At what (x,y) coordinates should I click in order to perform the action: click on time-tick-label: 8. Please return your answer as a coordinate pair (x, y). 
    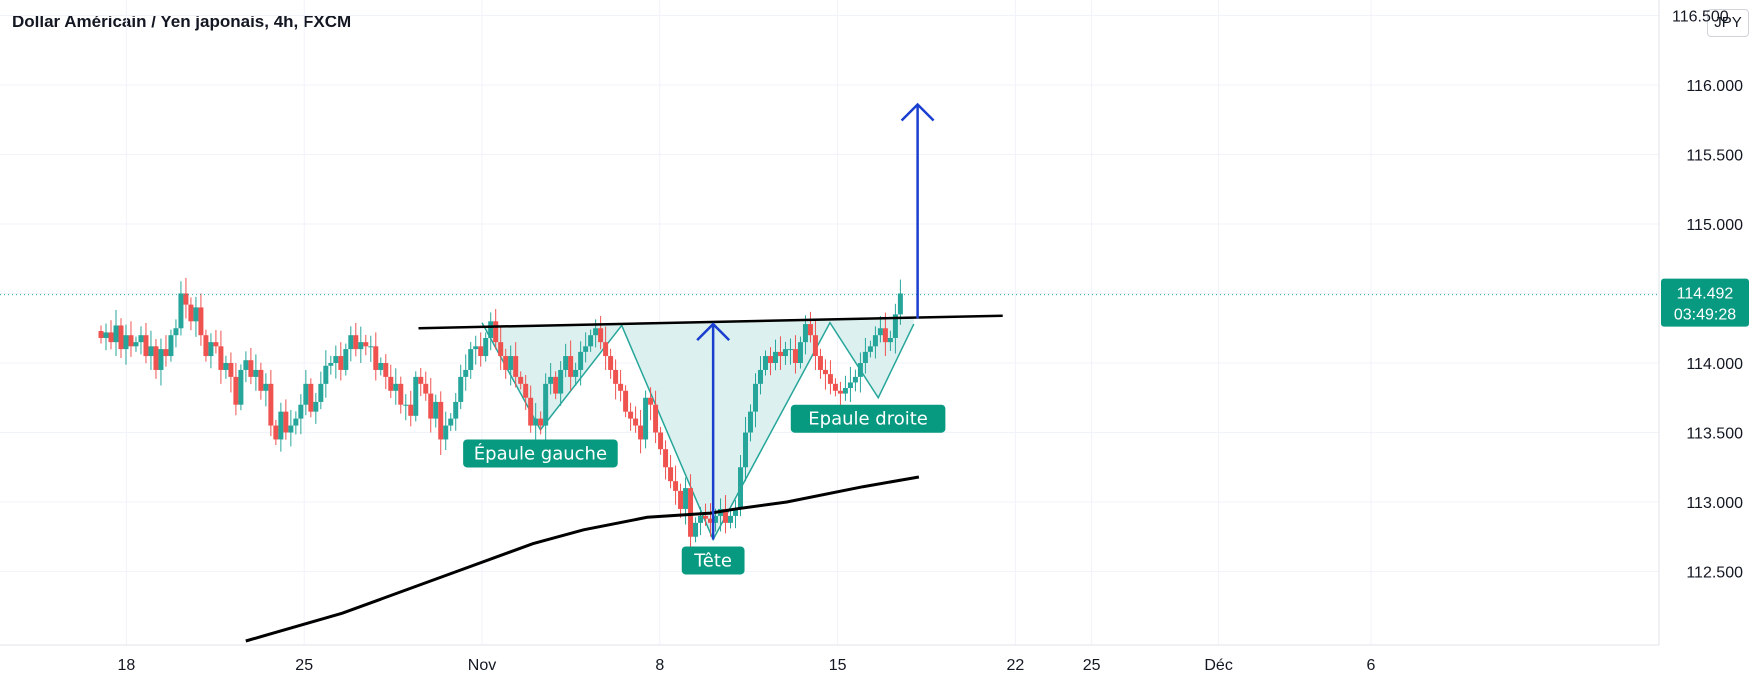
    Looking at the image, I should click on (659, 665).